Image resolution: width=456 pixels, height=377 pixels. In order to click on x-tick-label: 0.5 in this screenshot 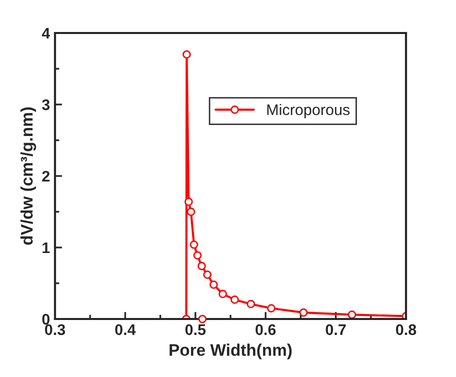, I will do `click(195, 330)`.